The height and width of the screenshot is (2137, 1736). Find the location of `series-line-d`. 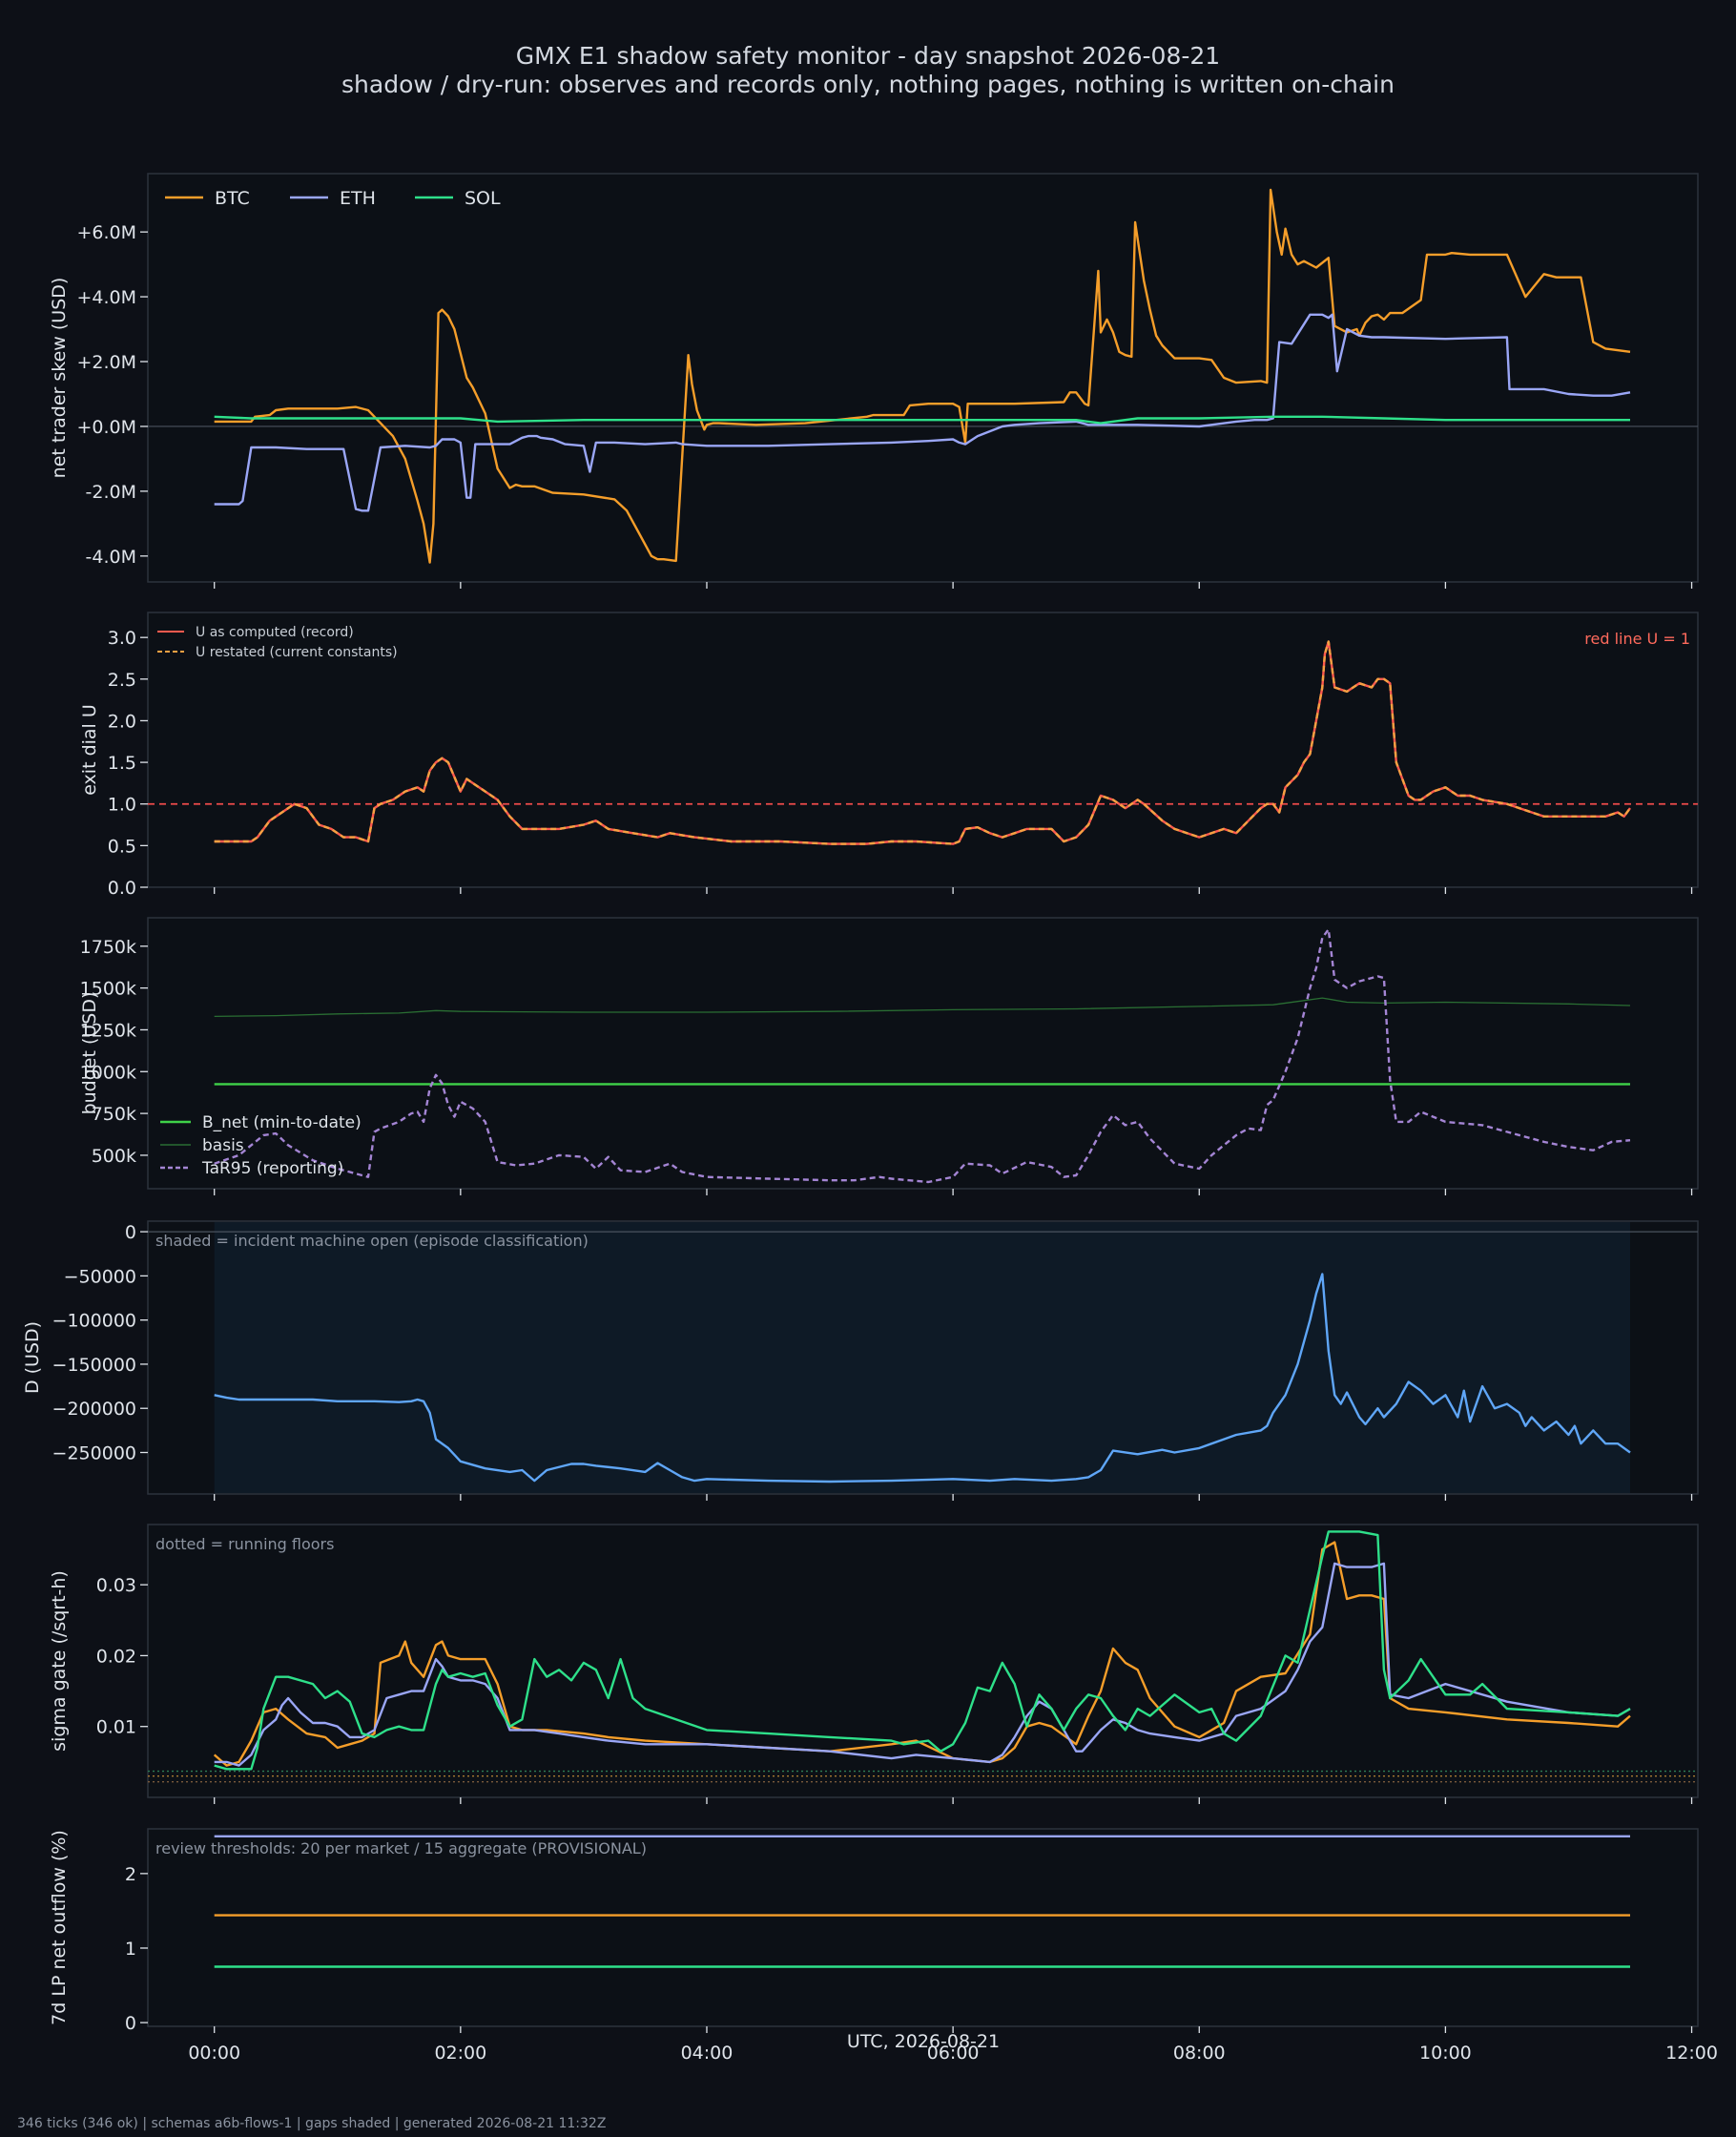

series-line-d is located at coordinates (922, 1378).